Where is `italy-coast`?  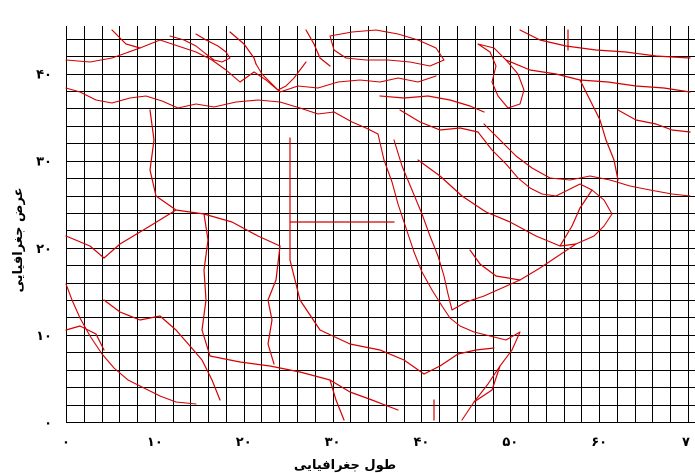
italy-coast is located at coordinates (200, 48).